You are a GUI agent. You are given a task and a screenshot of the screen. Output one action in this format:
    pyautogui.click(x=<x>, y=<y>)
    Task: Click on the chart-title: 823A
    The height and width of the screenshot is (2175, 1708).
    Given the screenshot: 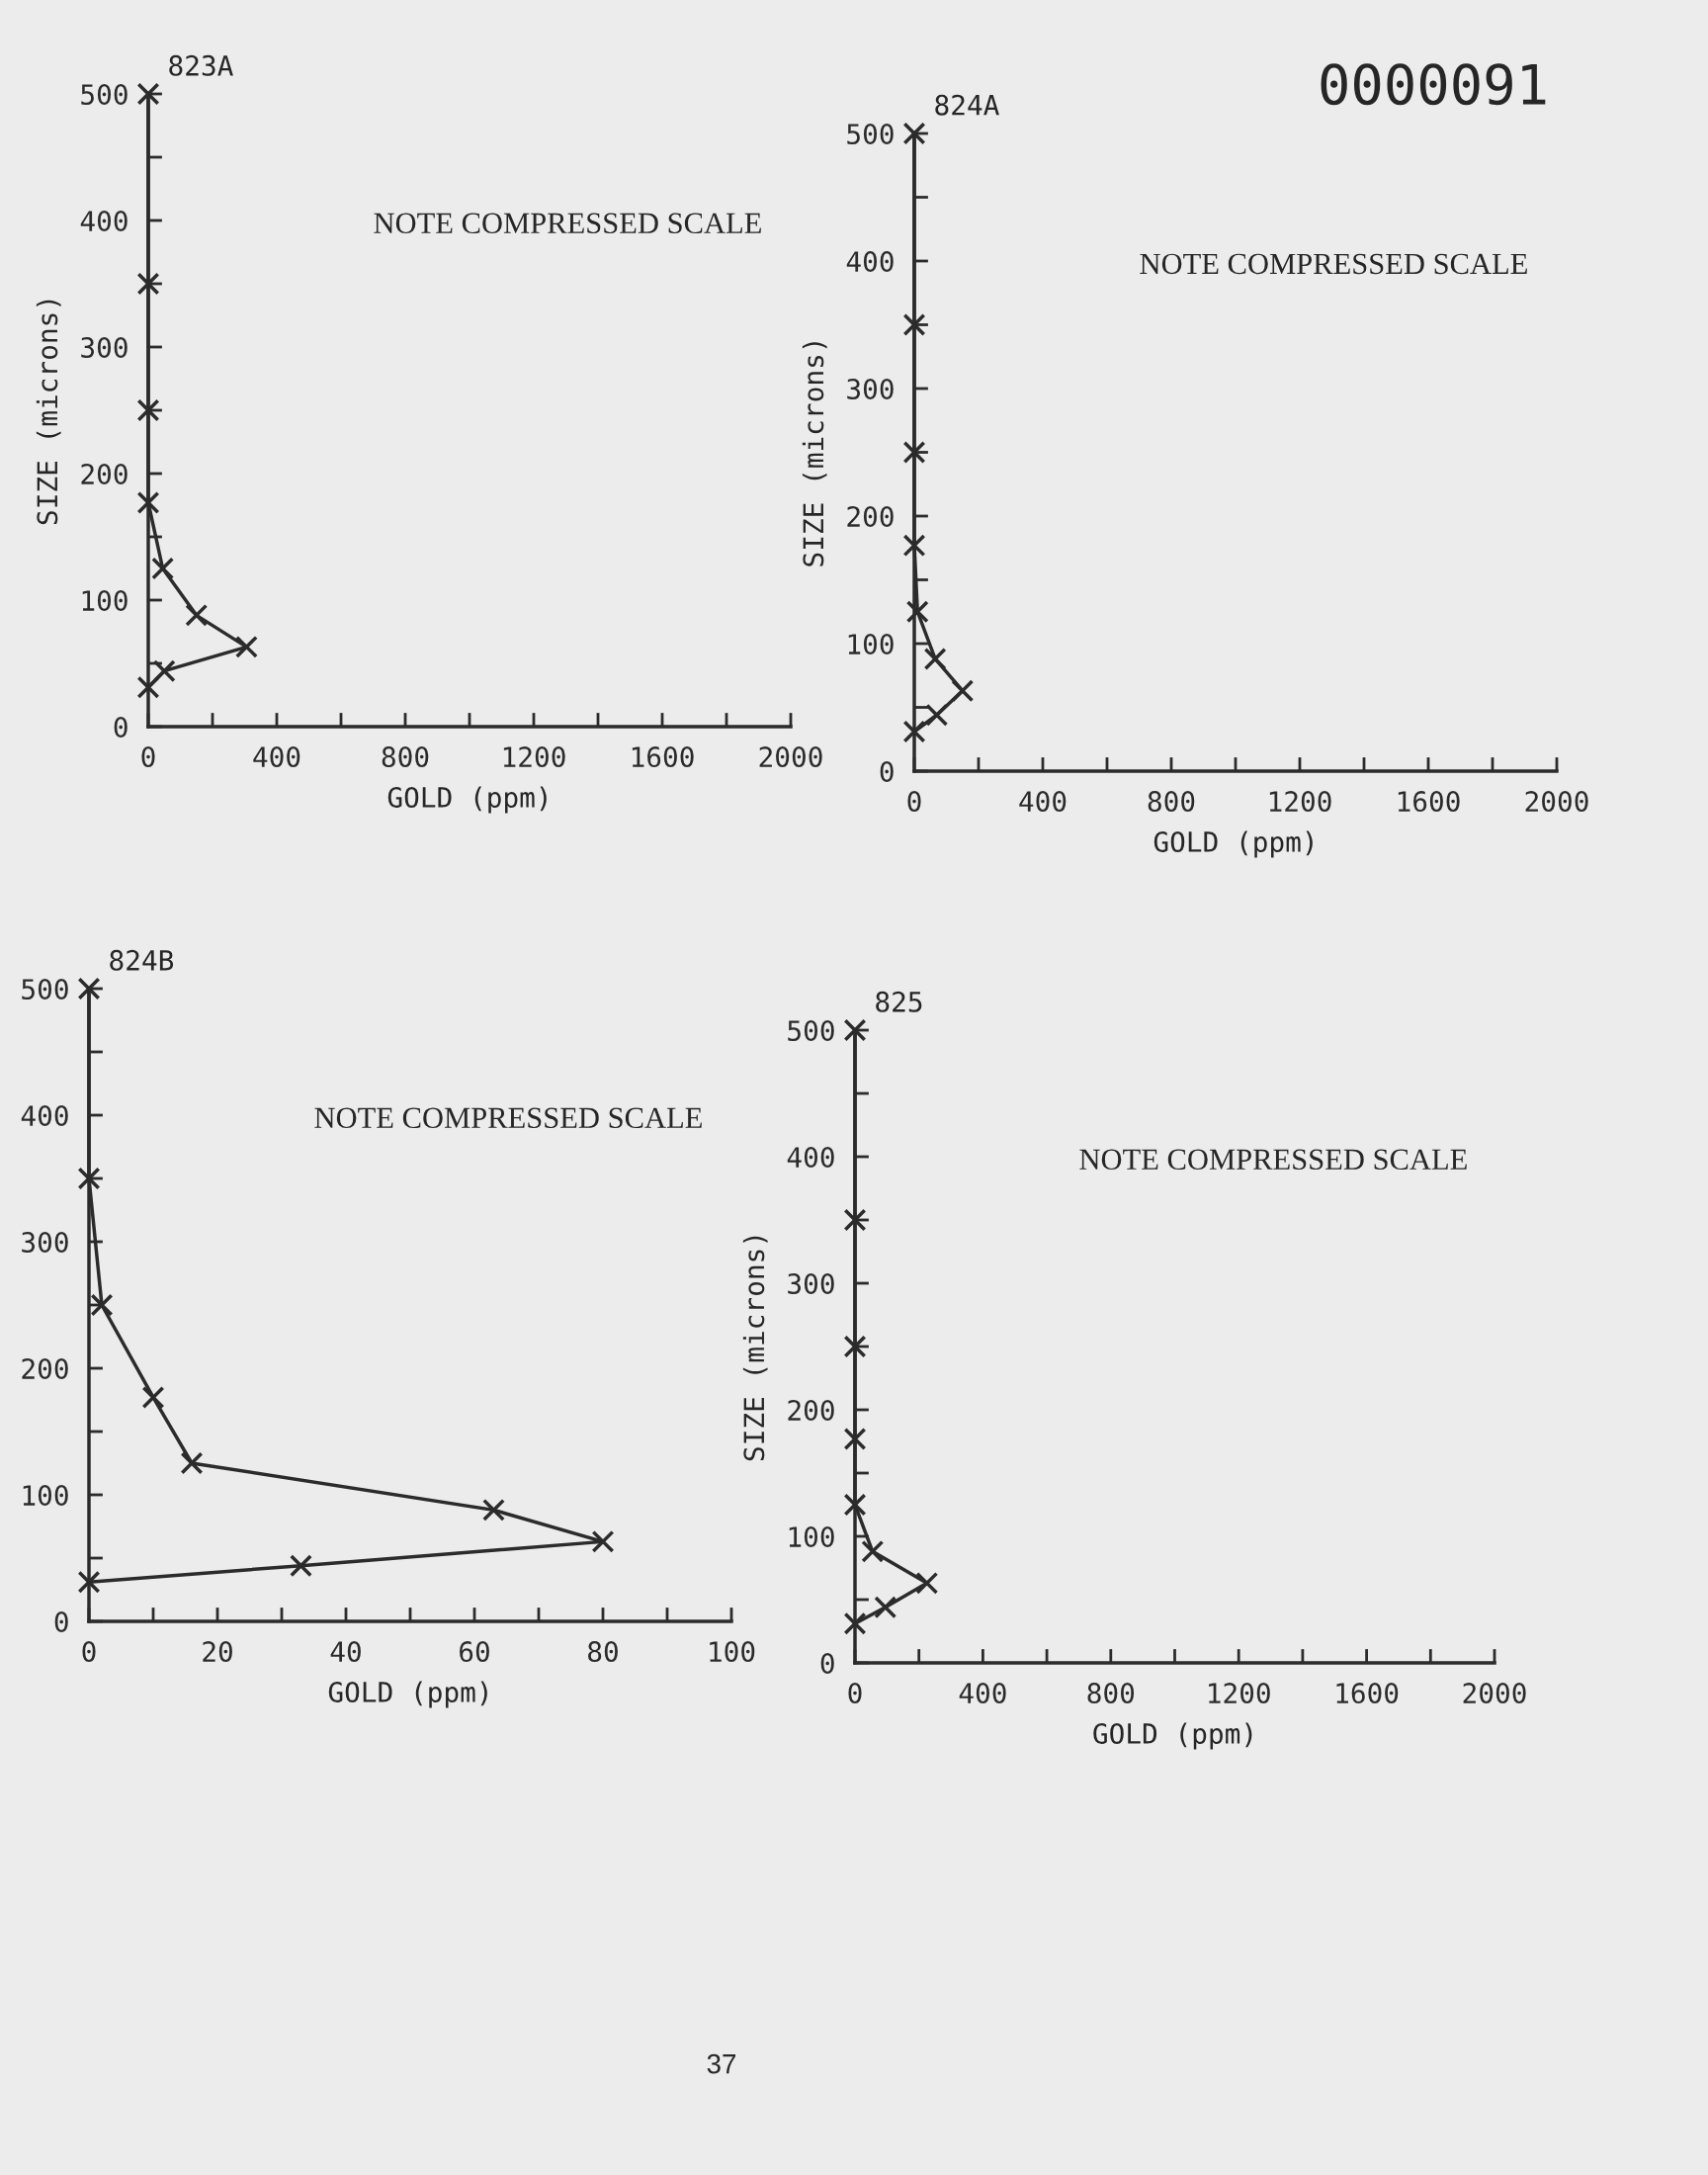 What is the action you would take?
    pyautogui.click(x=201, y=65)
    